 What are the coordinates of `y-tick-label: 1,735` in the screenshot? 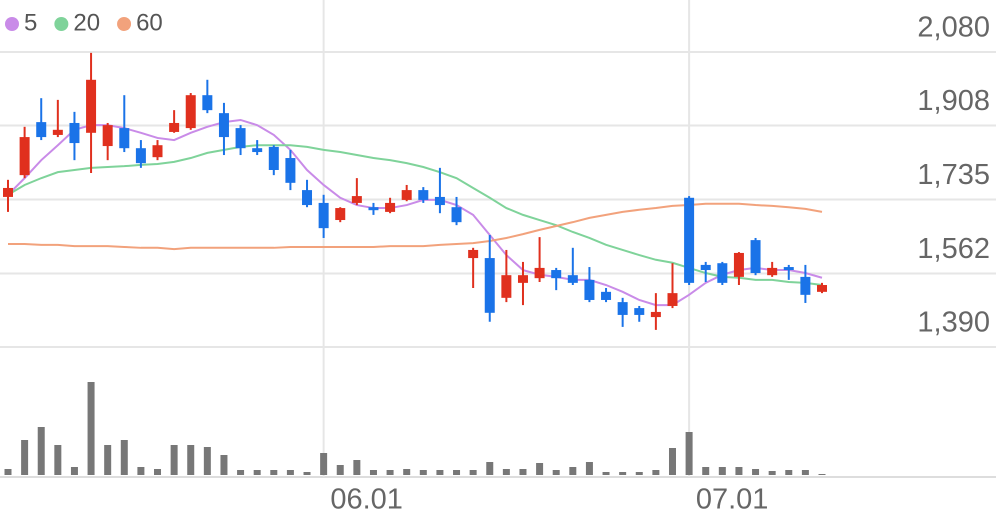 It's located at (953, 175).